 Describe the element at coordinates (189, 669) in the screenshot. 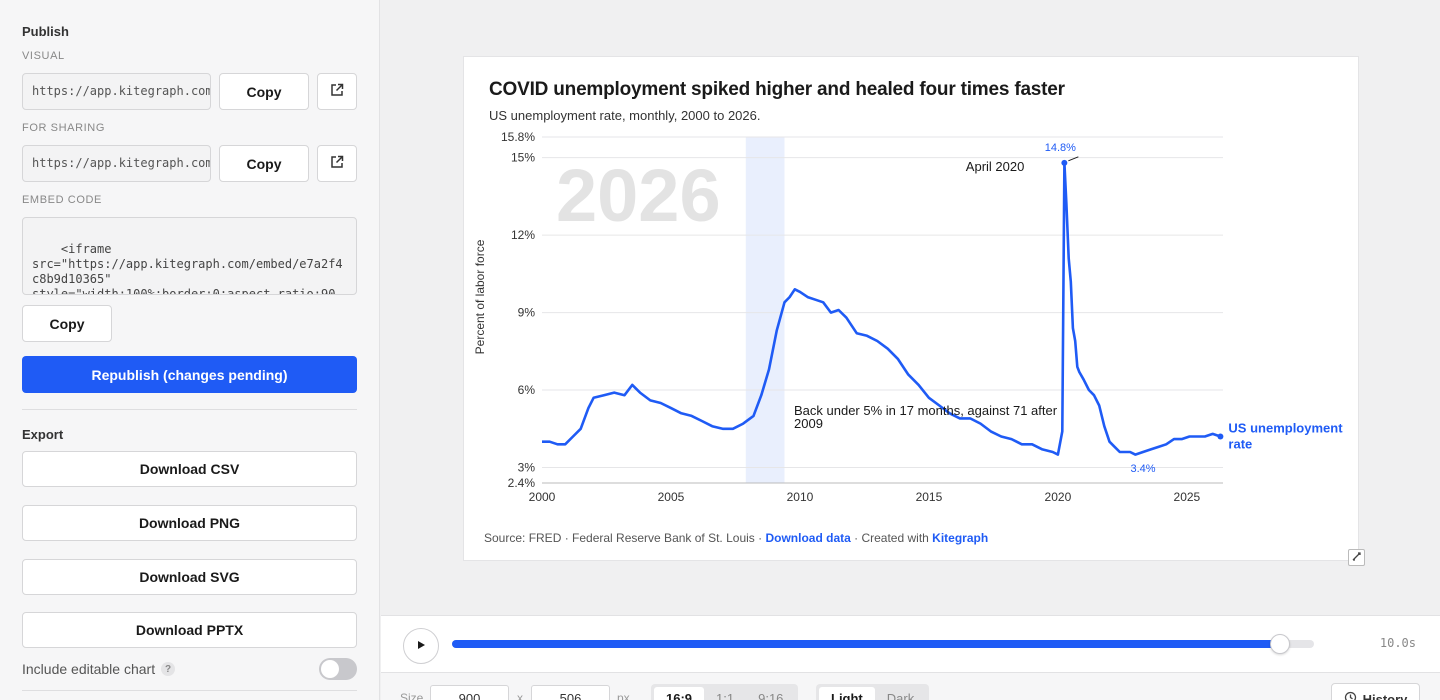

I see `include-editable-row: Include editable chart ?` at that location.